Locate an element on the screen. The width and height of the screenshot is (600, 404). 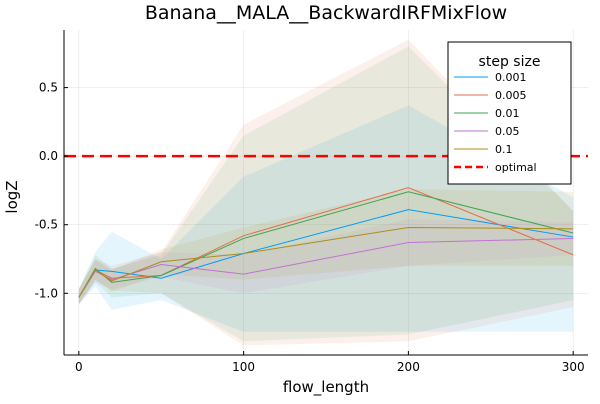
x-tick-label: 0 is located at coordinates (79, 367).